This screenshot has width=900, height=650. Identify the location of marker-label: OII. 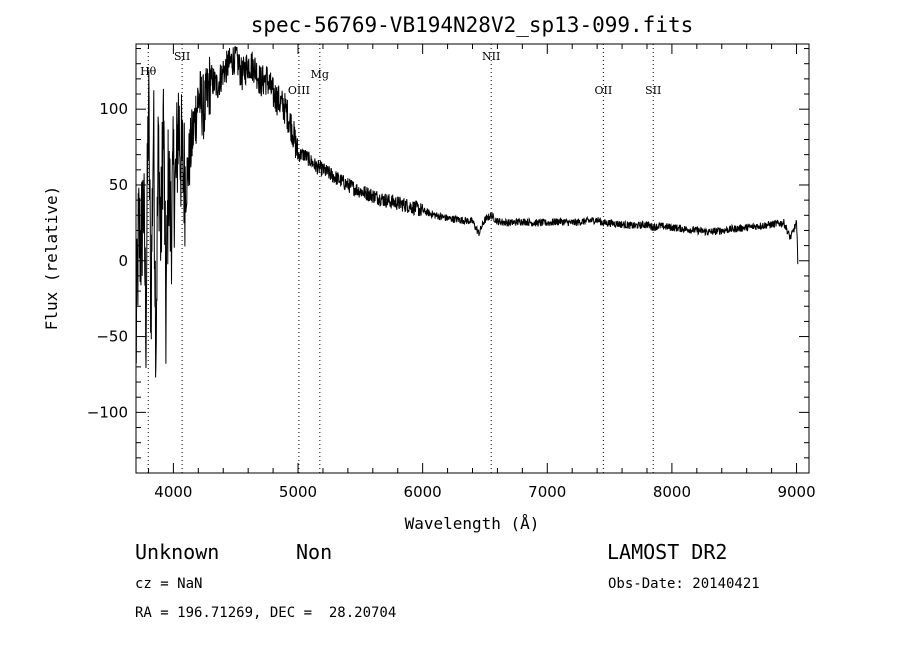
(604, 90).